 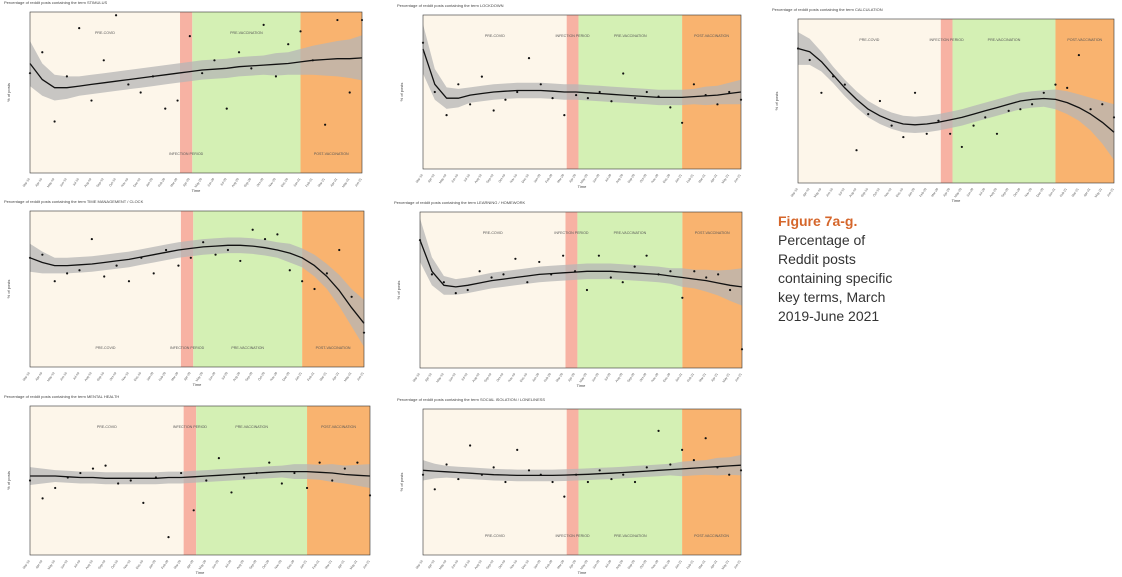 What do you see at coordinates (572, 178) in the screenshot?
I see `x-tick-label: Apr-20` at bounding box center [572, 178].